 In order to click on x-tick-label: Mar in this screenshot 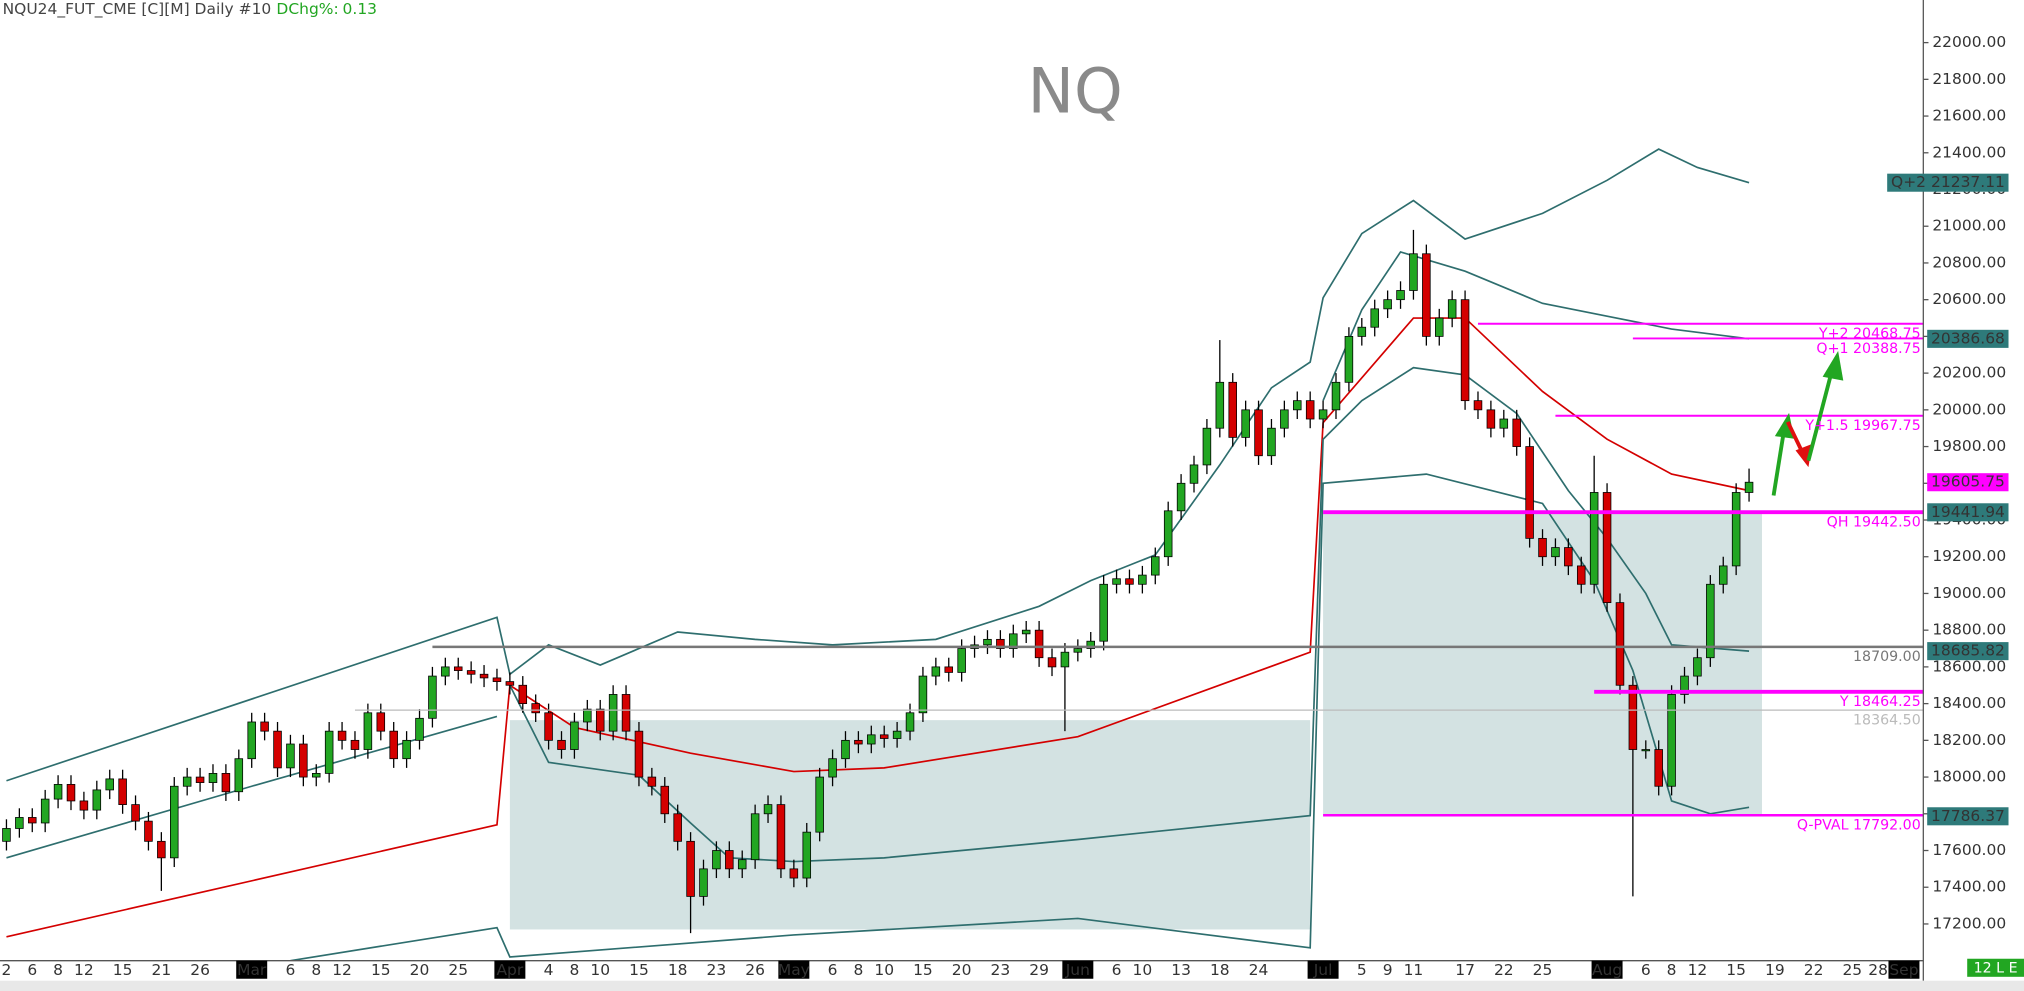, I will do `click(252, 970)`.